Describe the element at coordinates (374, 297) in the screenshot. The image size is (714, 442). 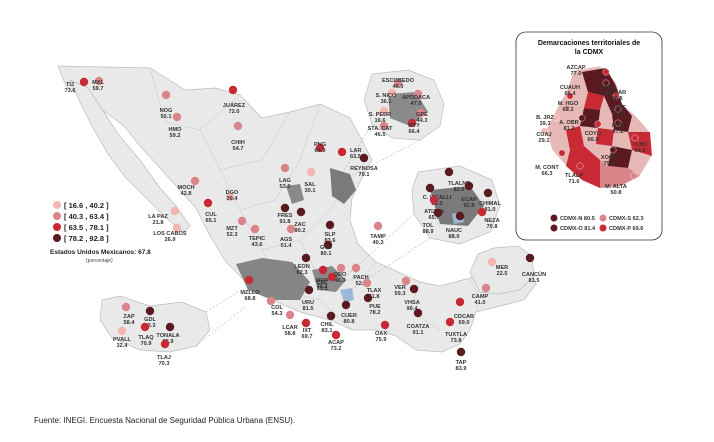
I see `value-tlax: 51.8` at that location.